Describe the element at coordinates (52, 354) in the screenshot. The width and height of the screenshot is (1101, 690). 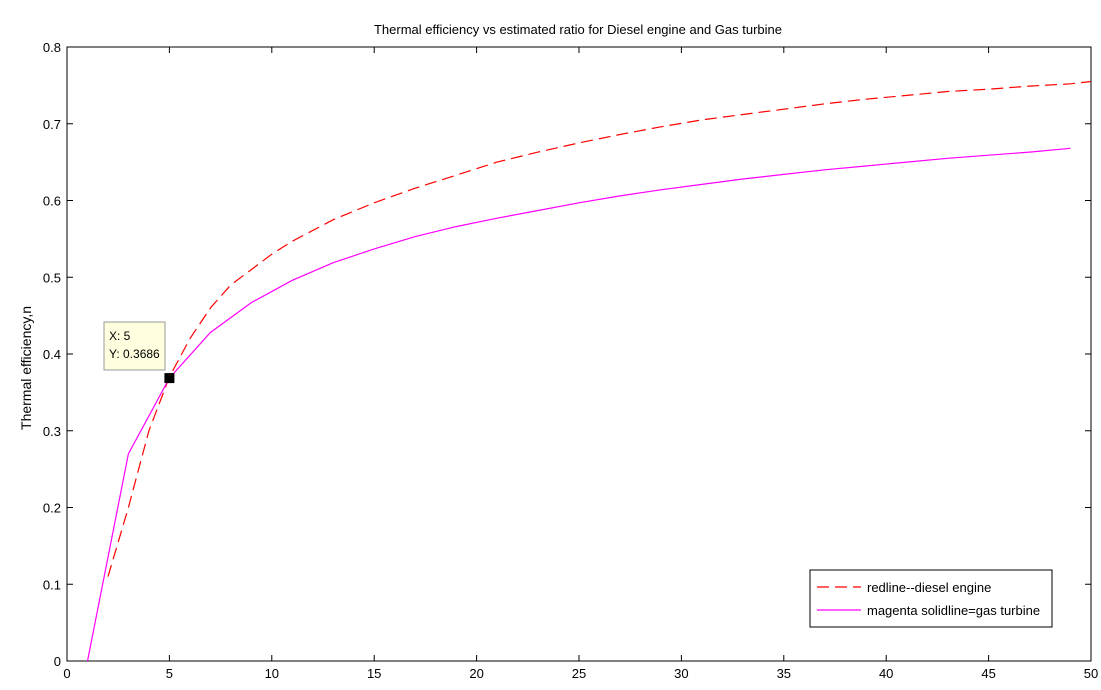
I see `y-tick-label: 0.4` at that location.